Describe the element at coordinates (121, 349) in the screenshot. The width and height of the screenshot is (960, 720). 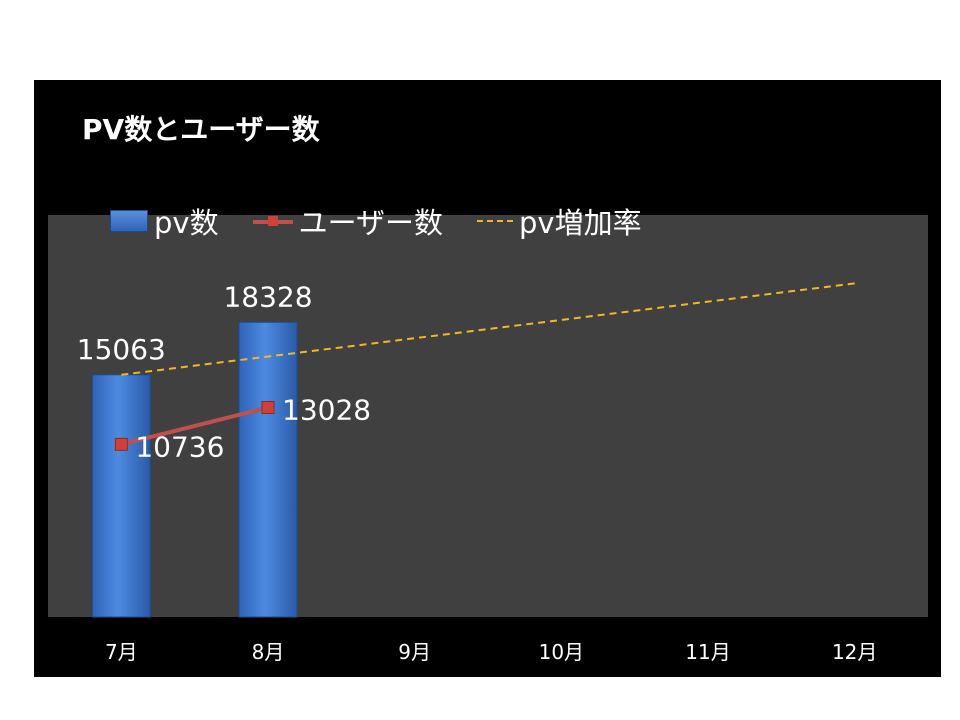
I see `pv-data-label: 15063` at that location.